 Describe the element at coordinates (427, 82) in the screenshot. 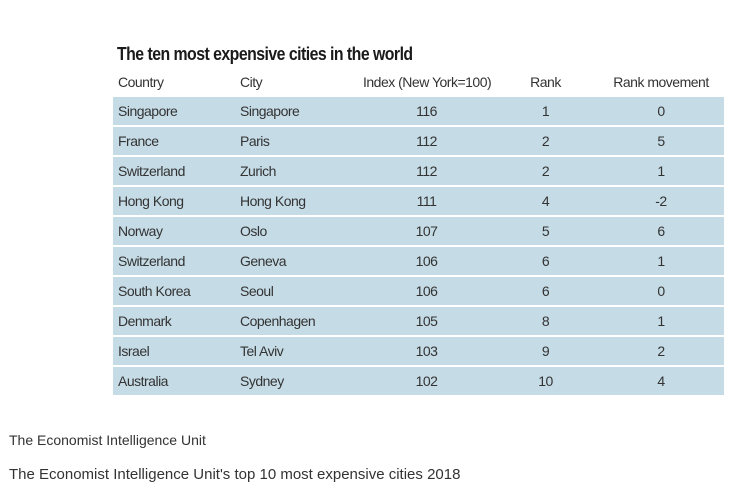

I see `header-index: Index (New York=100)` at that location.